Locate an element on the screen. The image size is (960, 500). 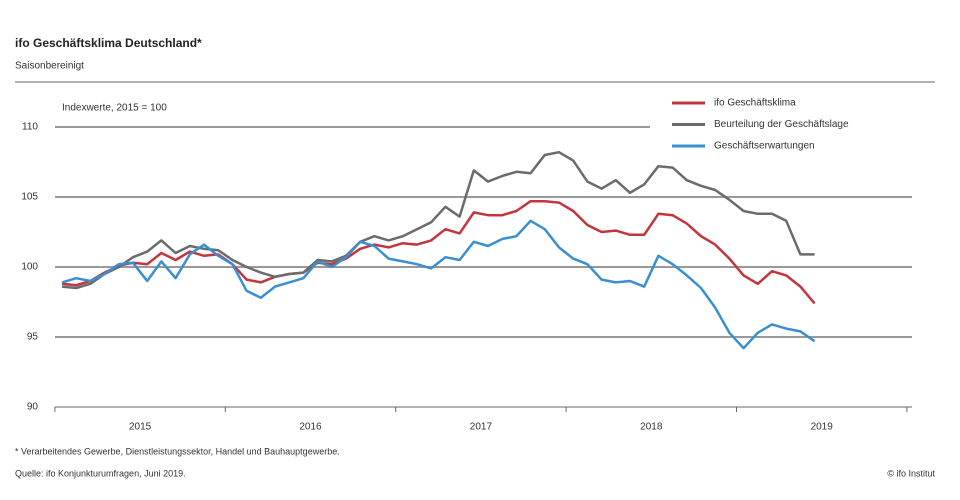
y-tick-label: 95 is located at coordinates (33, 337).